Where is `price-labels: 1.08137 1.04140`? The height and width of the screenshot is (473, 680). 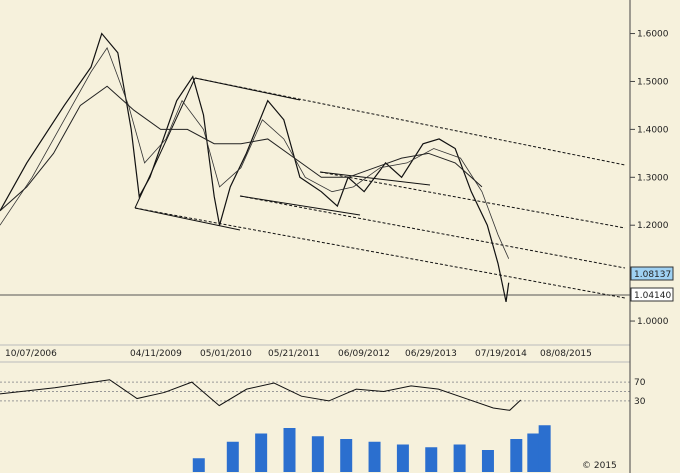 price-labels: 1.08137 1.04140 is located at coordinates (652, 284).